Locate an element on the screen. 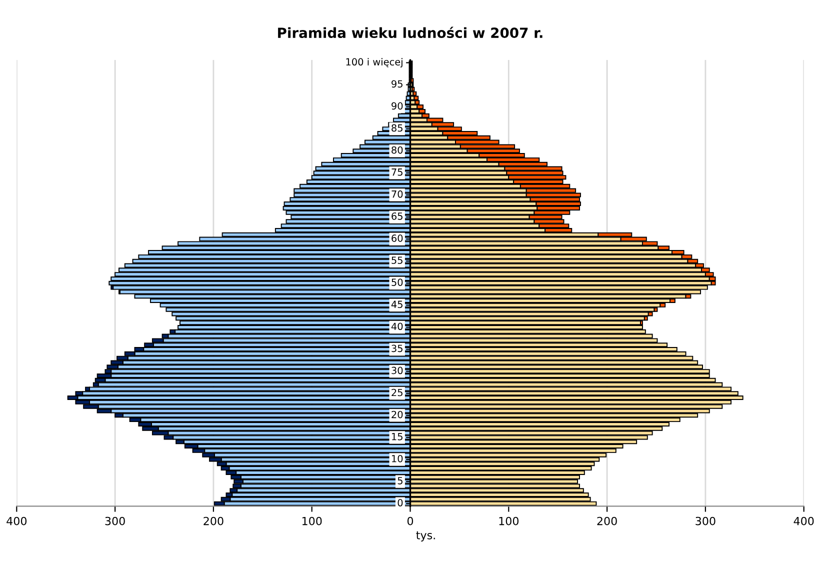  y-tick-label: 55 is located at coordinates (397, 260).